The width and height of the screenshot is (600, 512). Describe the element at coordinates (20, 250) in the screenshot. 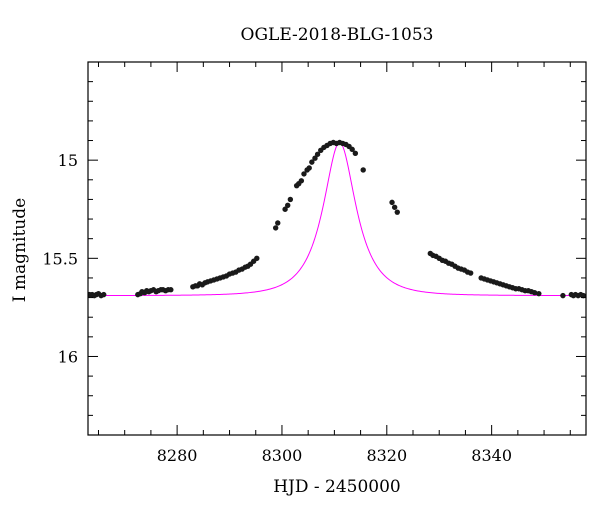

I see `y-axis-label: I magnitude` at that location.